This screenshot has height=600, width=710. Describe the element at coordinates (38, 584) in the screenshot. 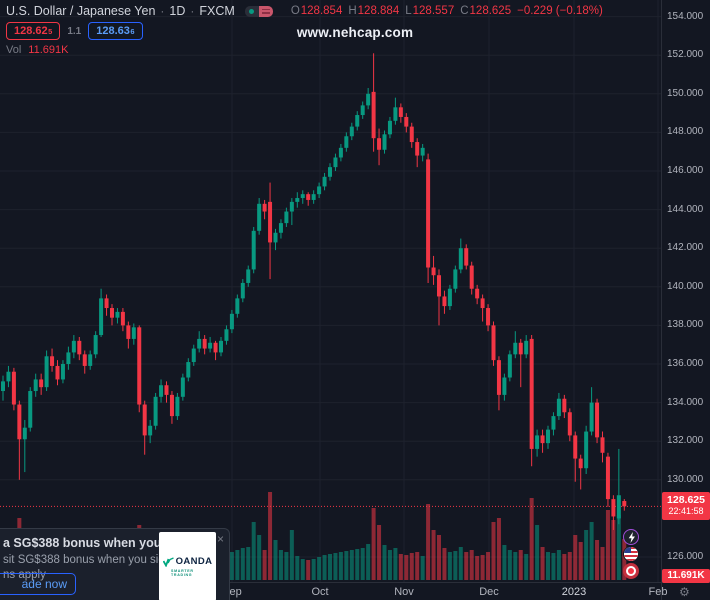

I see `trade-now-button: ade now` at that location.